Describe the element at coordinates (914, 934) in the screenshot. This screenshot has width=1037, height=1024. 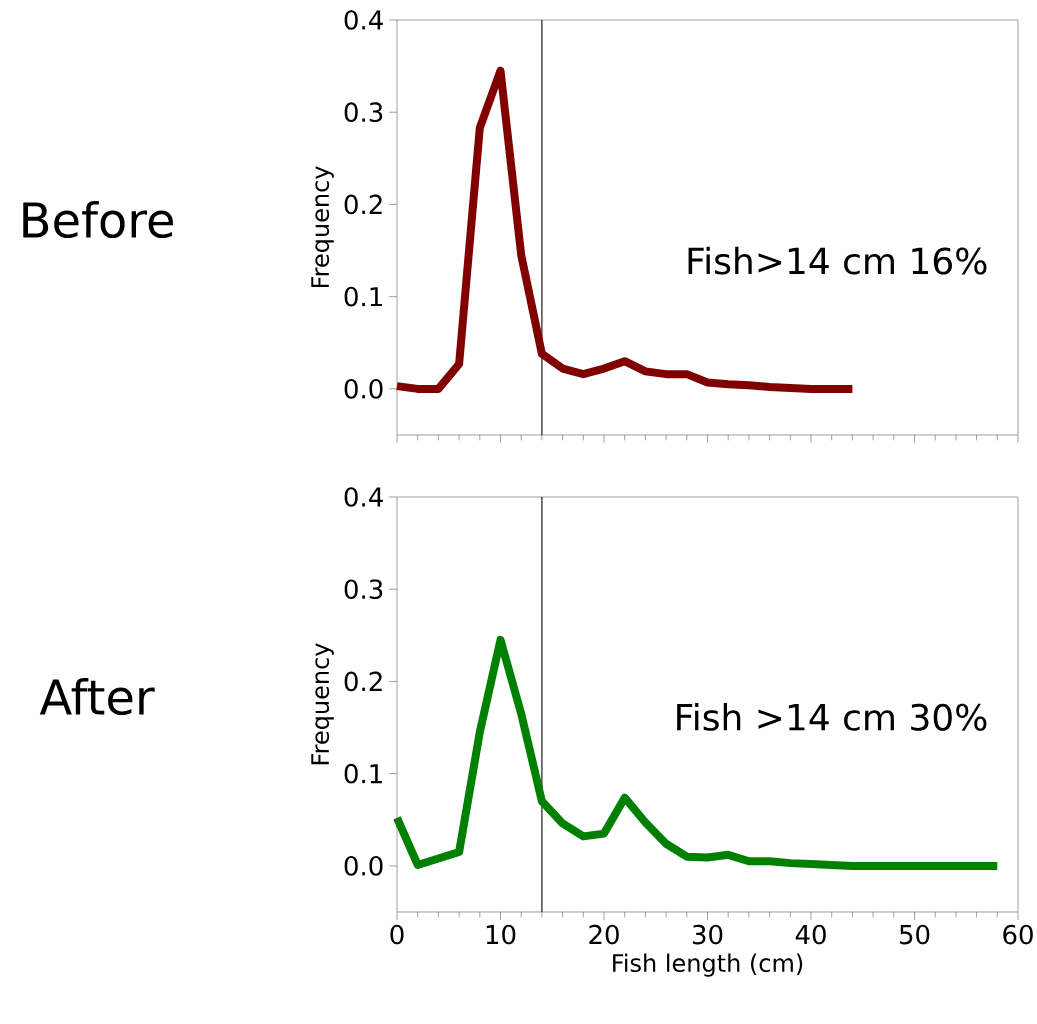
I see `x-tick-label: 50` at that location.